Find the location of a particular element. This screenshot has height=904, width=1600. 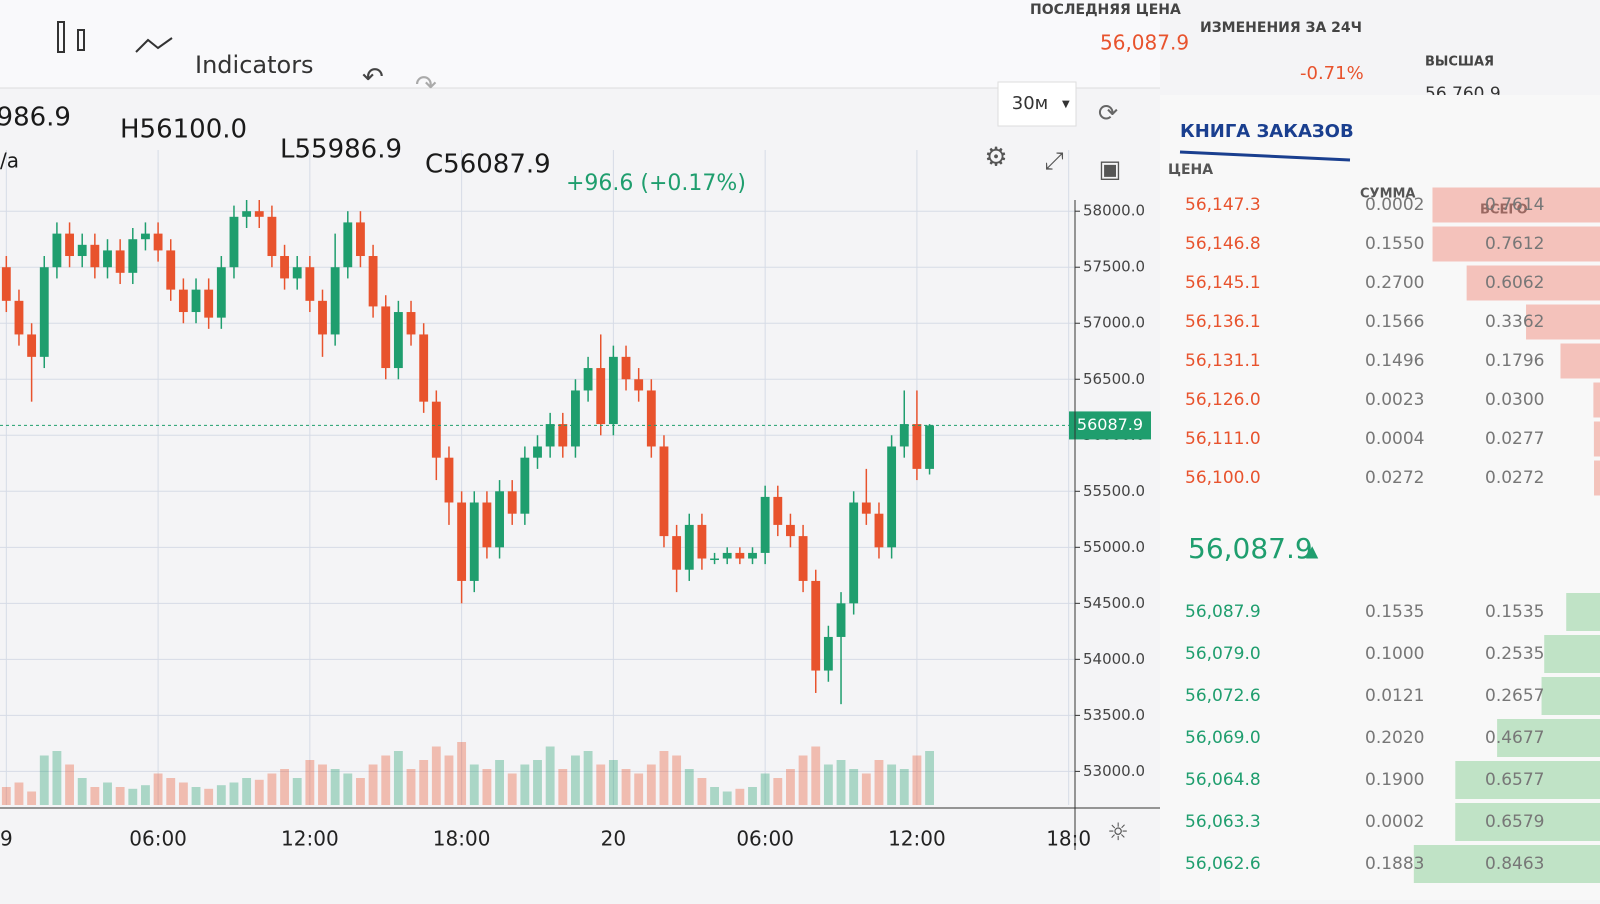

snapshot-button: ▣ is located at coordinates (1110, 169).